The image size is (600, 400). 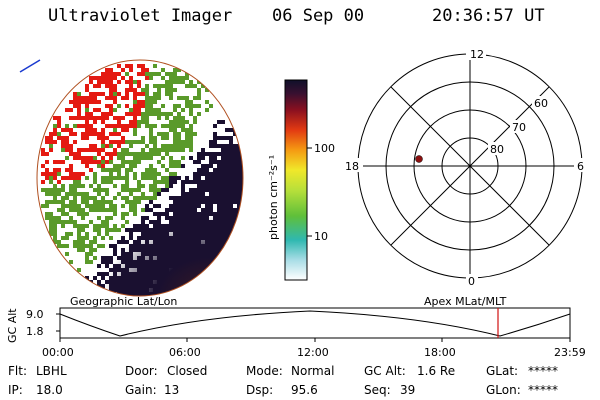 I want to click on dsp-label: Dsp:, so click(x=259, y=390).